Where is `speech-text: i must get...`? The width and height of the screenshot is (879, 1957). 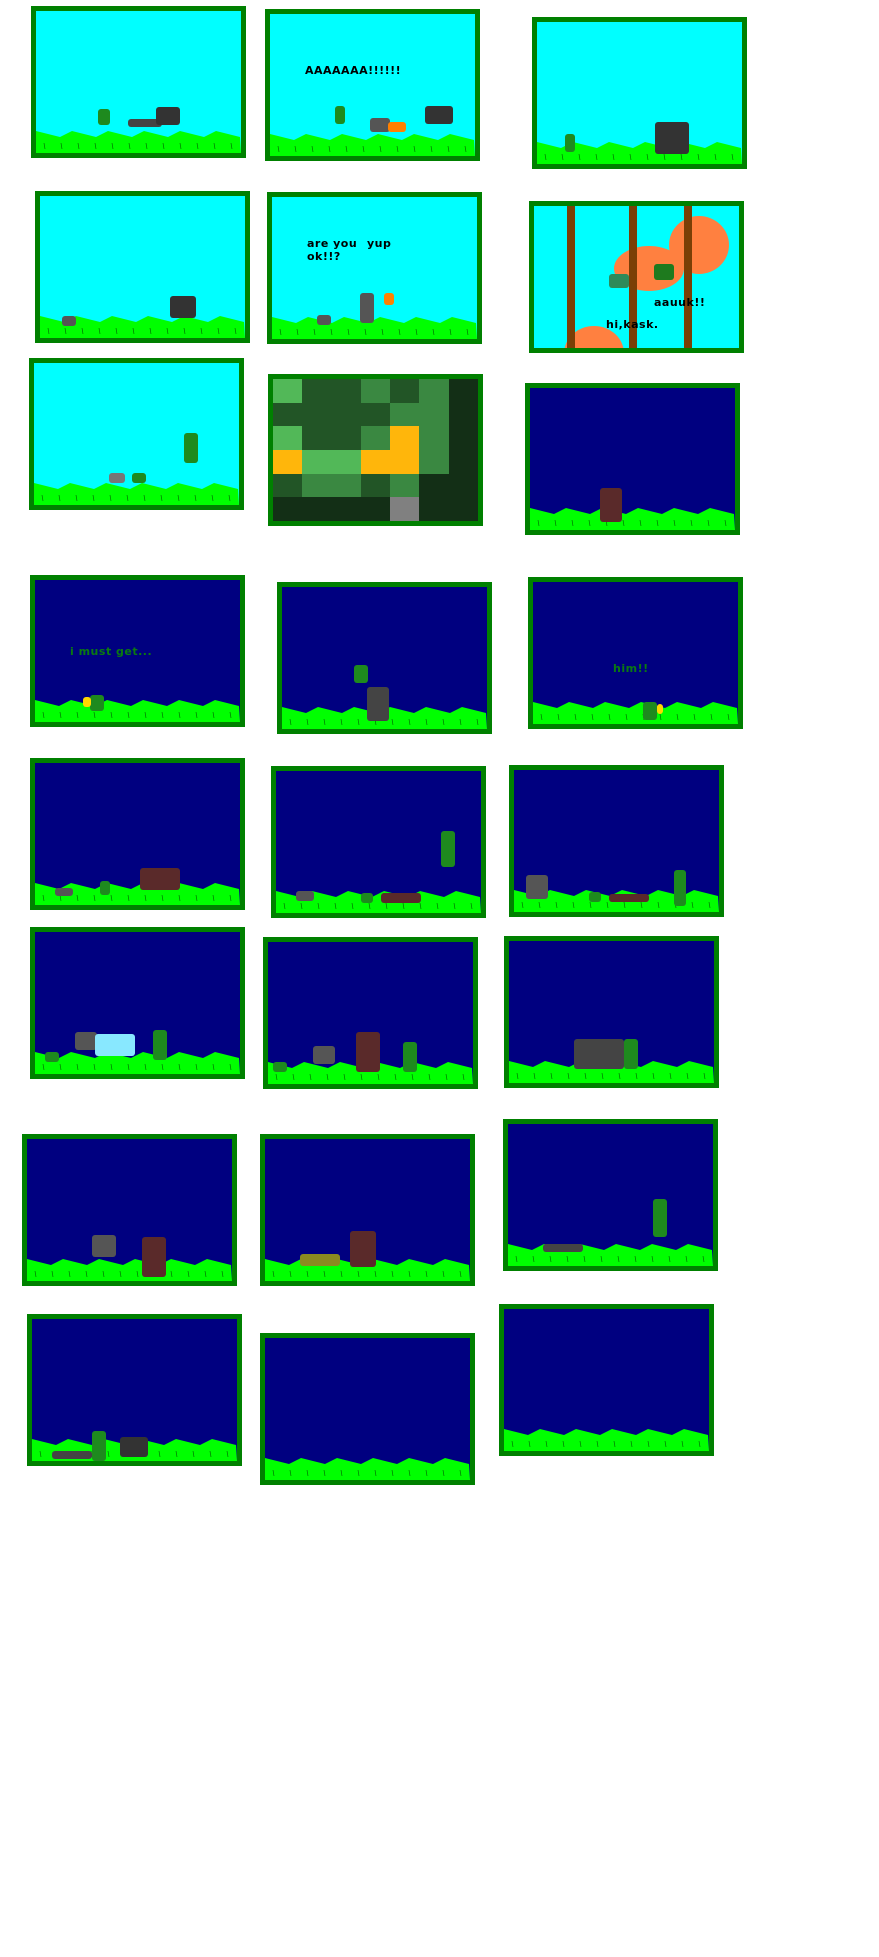
speech-text: i must get... is located at coordinates (111, 651).